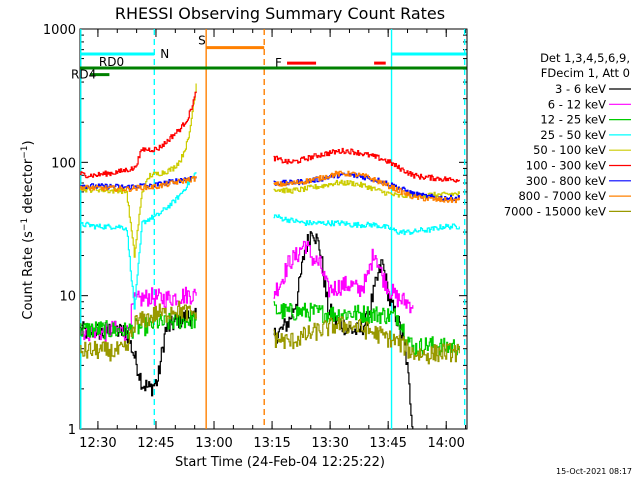 The height and width of the screenshot is (480, 640). Describe the element at coordinates (387, 443) in the screenshot. I see `x-tick-label: 13:45` at that location.